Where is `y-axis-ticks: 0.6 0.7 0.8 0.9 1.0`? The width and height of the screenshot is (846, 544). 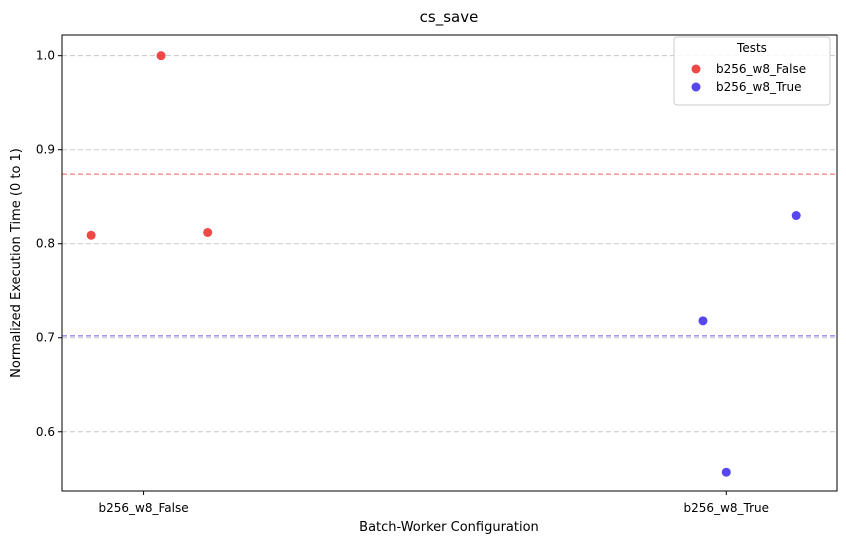 y-axis-ticks: 0.6 0.7 0.8 0.9 1.0 is located at coordinates (49, 244).